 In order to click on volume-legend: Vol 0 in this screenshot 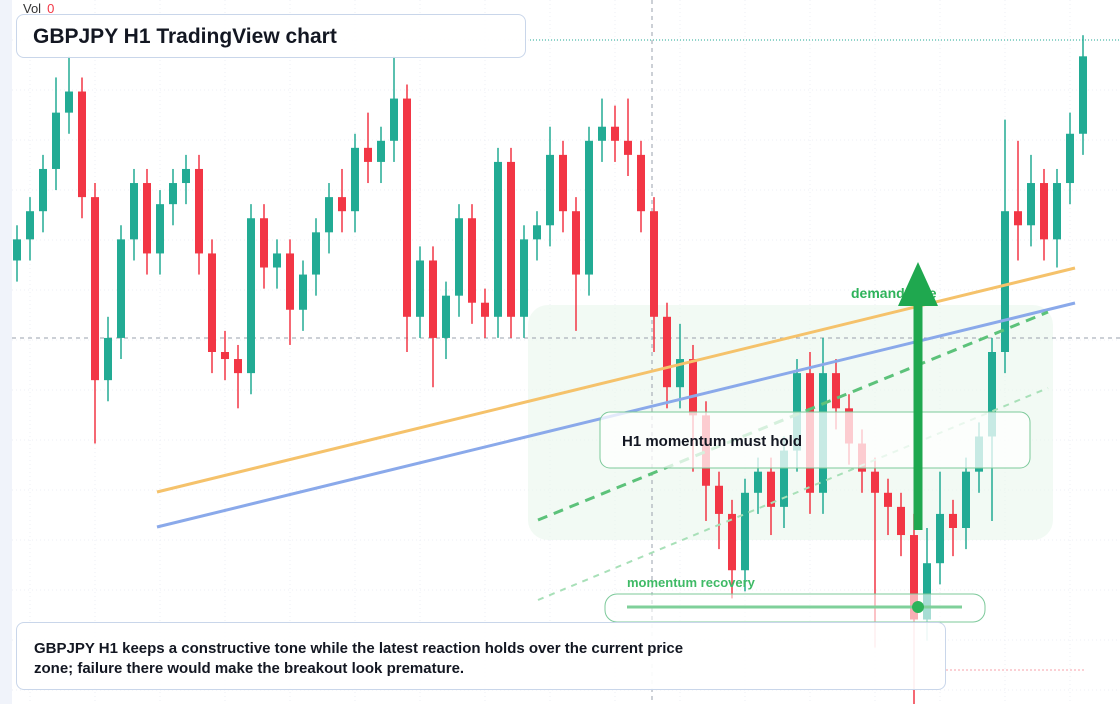, I will do `click(38, 8)`.